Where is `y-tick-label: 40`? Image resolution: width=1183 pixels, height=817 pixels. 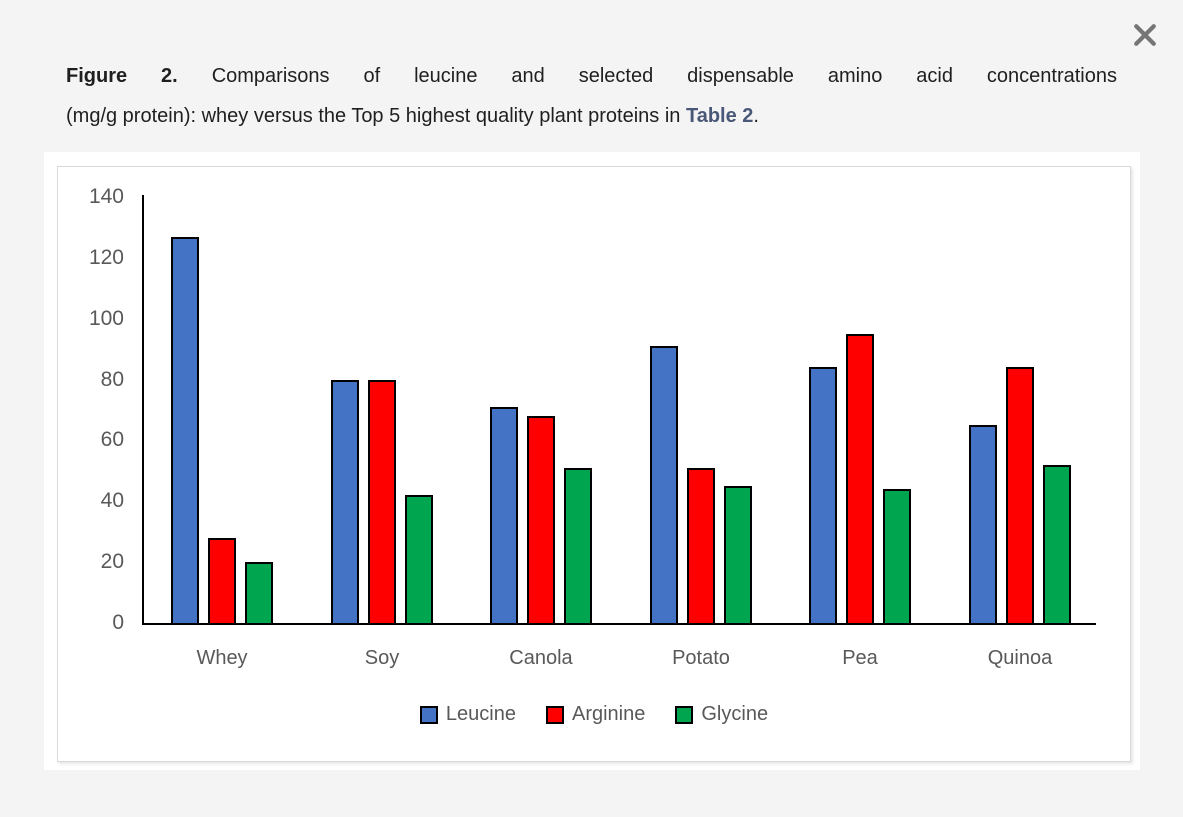 y-tick-label: 40 is located at coordinates (112, 500).